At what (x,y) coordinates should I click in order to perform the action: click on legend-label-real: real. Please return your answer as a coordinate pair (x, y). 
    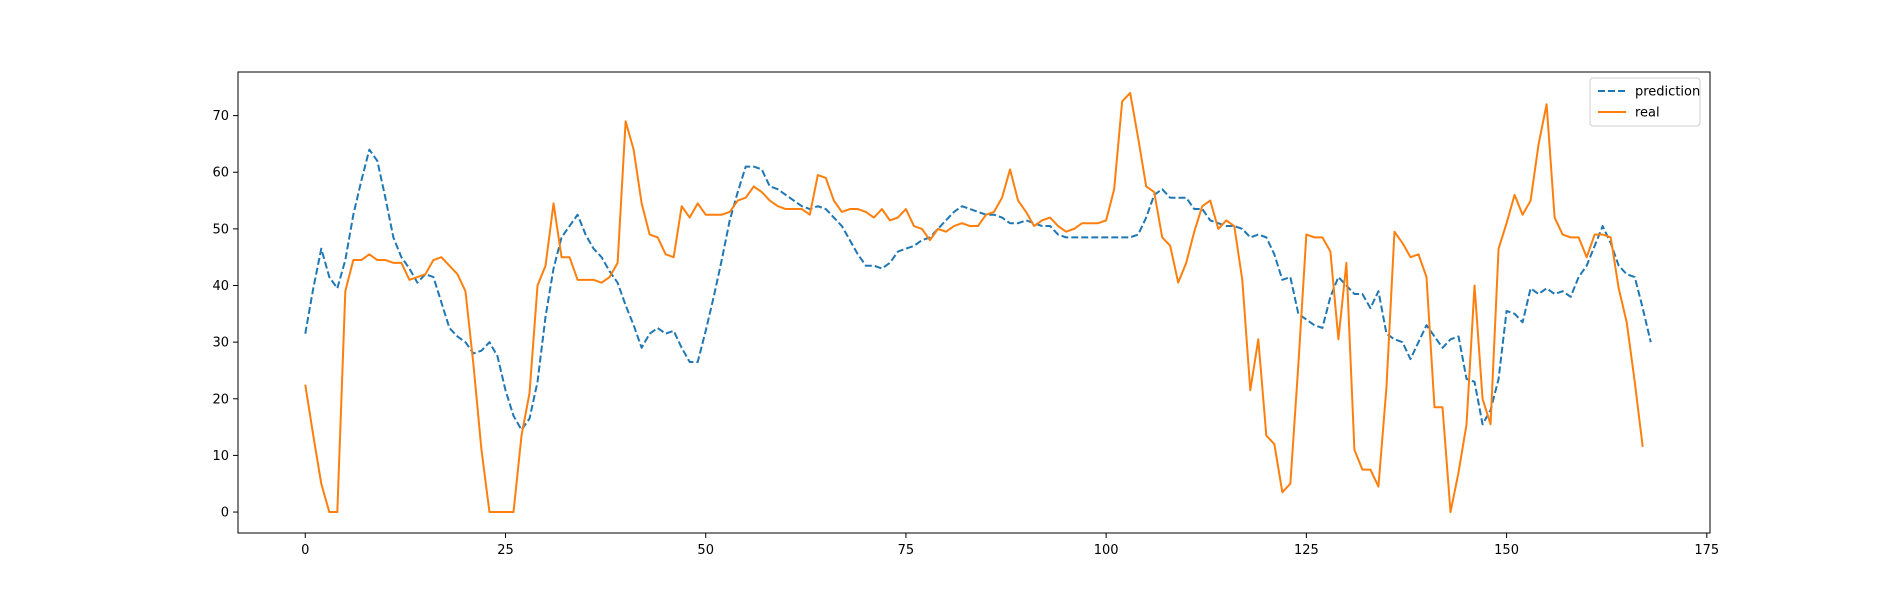
    Looking at the image, I should click on (1647, 113).